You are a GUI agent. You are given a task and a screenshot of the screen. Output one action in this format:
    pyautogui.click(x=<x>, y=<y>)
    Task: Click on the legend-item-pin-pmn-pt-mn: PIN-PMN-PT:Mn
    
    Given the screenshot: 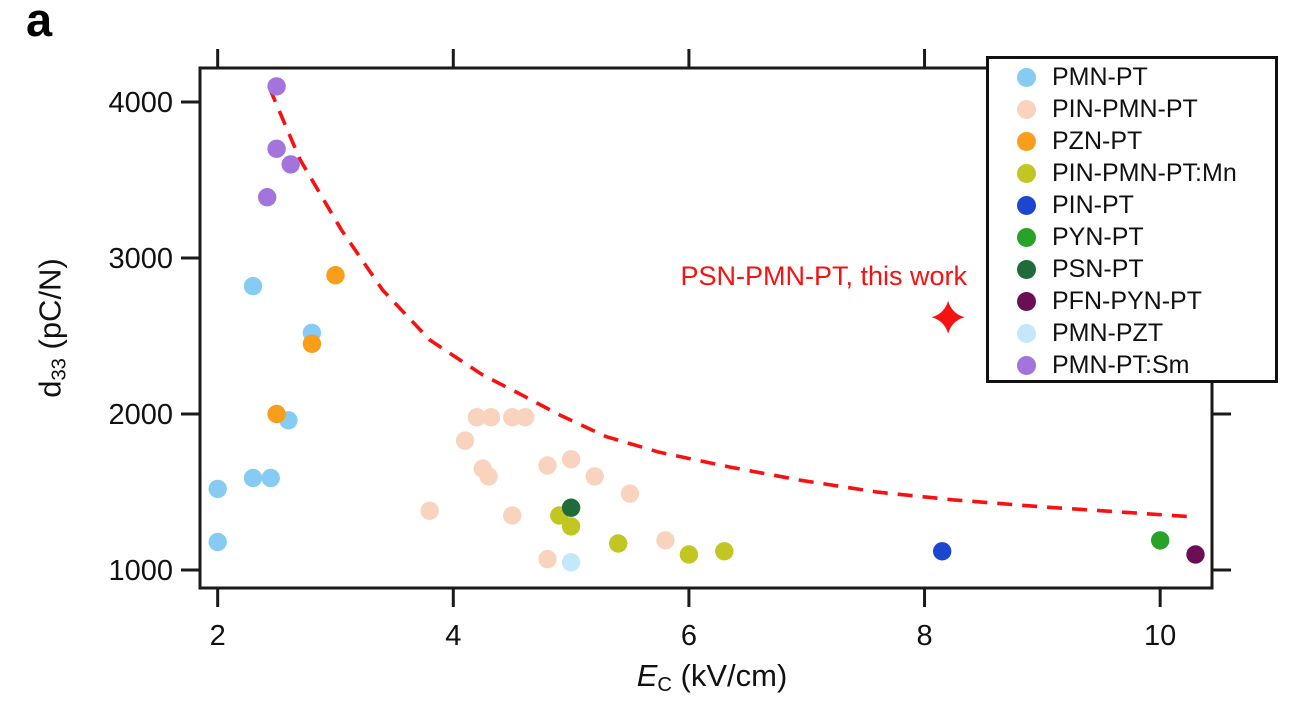 What is the action you would take?
    pyautogui.click(x=1132, y=173)
    